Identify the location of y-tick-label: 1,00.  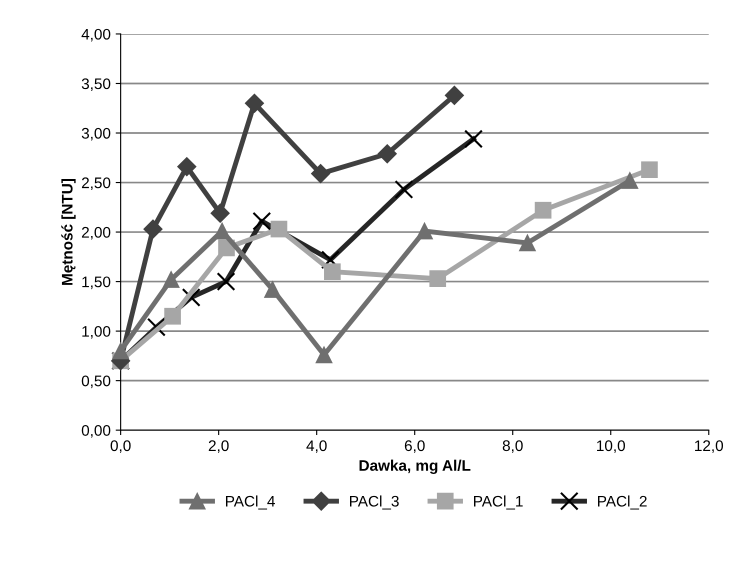
(96, 332).